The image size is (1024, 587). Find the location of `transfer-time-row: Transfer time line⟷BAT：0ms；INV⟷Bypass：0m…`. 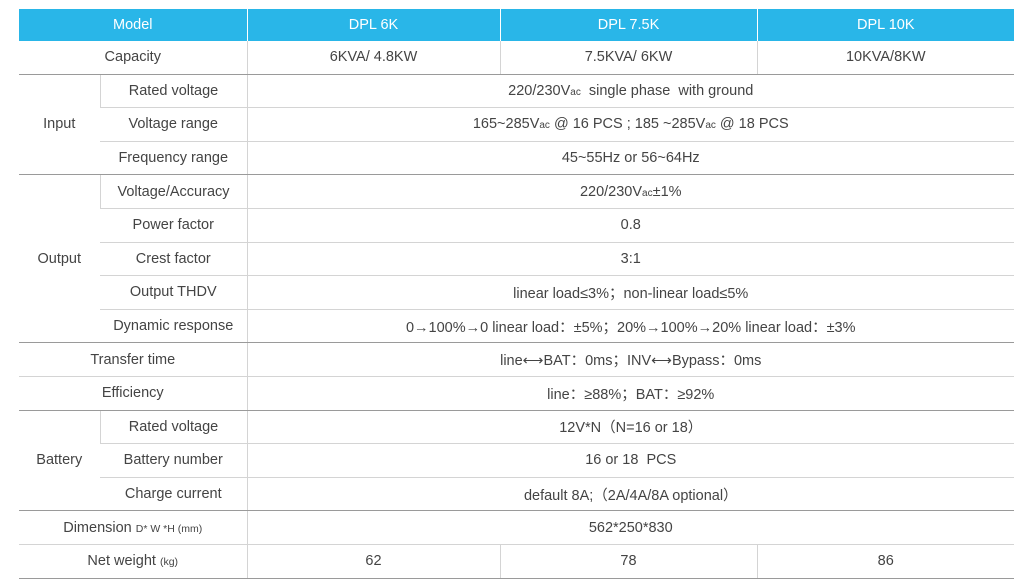

transfer-time-row: Transfer time line⟷BAT：0ms；INV⟷Bypass：0m… is located at coordinates (516, 359).